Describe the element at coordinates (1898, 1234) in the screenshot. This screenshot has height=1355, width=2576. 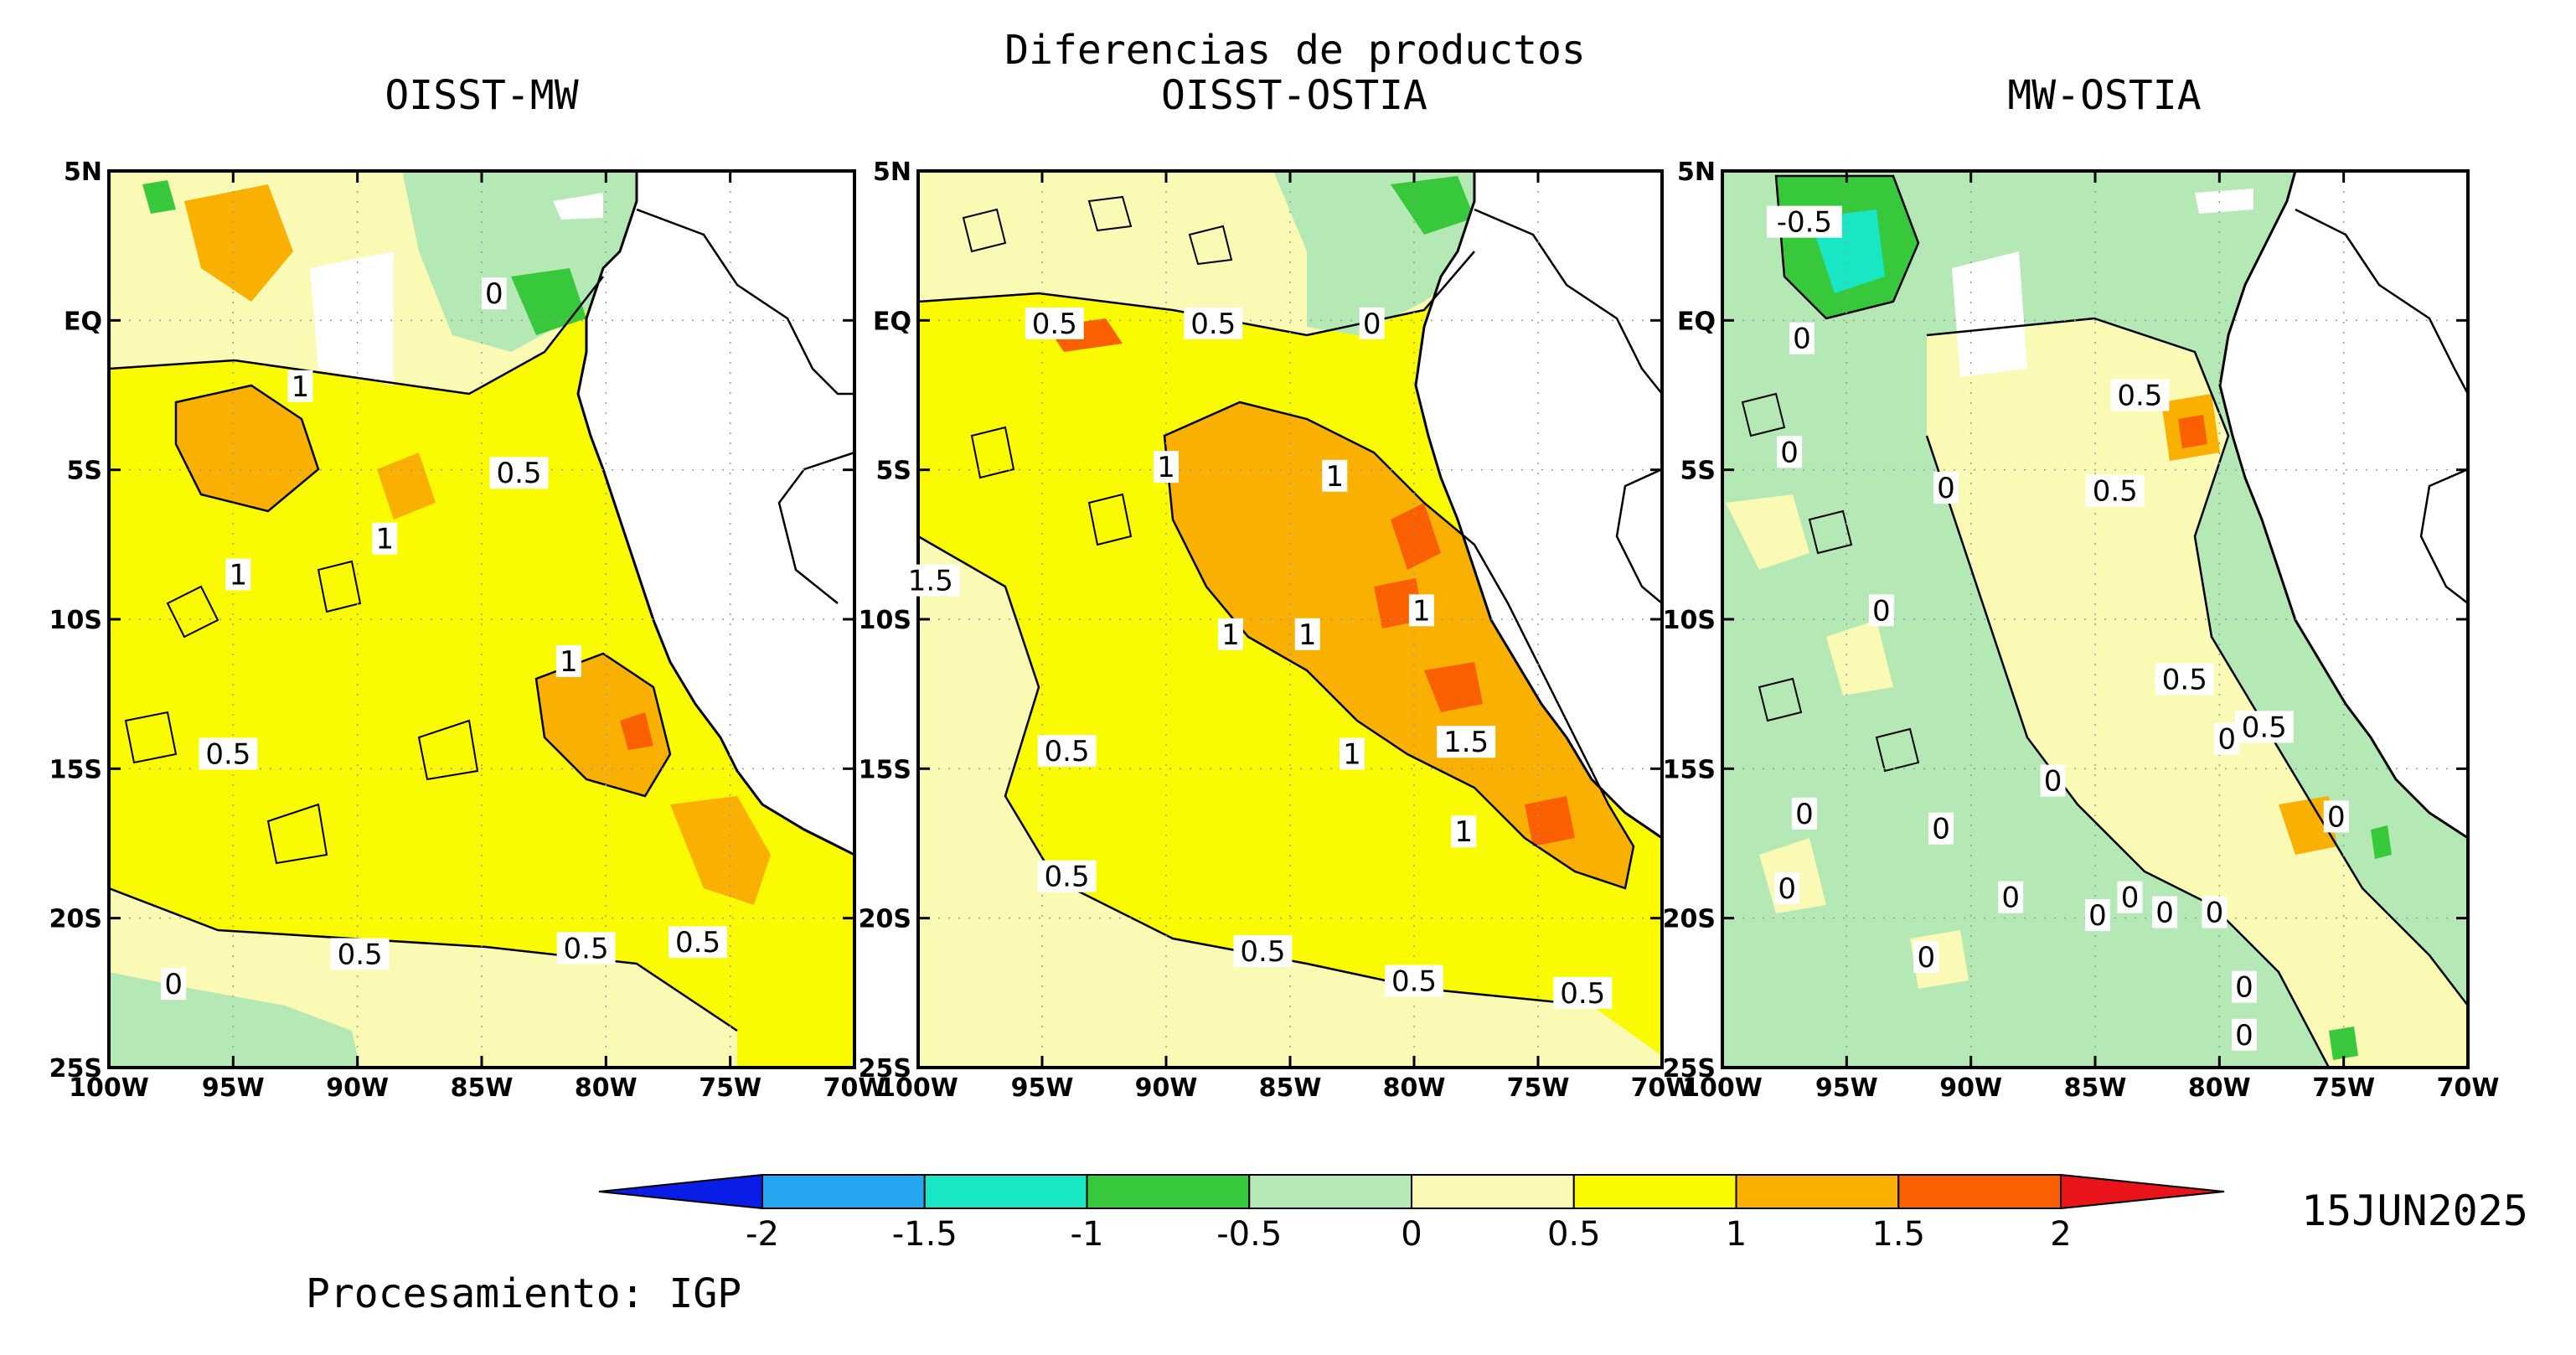
I see `colorbar-tick-label: 1.5` at that location.